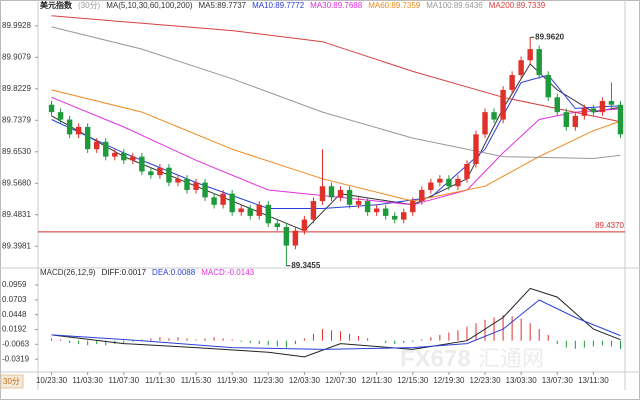 This screenshot has width=640, height=400. Describe the element at coordinates (413, 380) in the screenshot. I see `x-tick-label: 12/15:30` at that location.